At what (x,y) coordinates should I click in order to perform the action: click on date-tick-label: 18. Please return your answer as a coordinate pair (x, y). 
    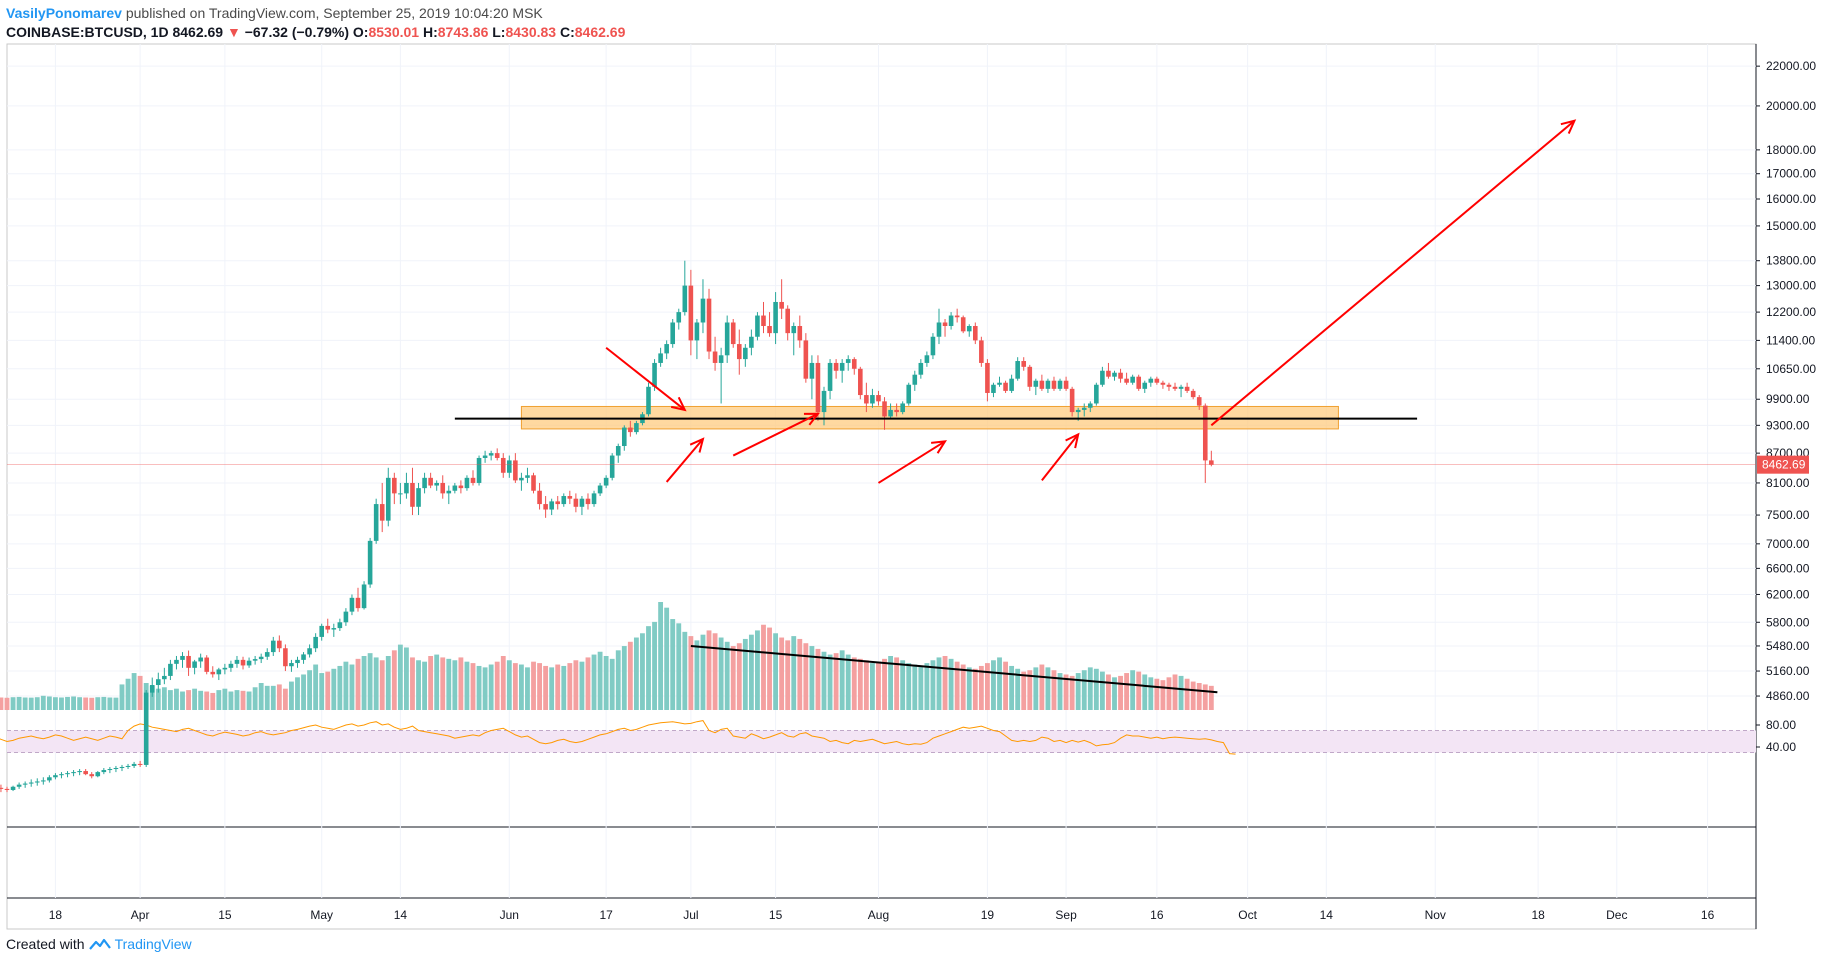
    Looking at the image, I should click on (56, 915).